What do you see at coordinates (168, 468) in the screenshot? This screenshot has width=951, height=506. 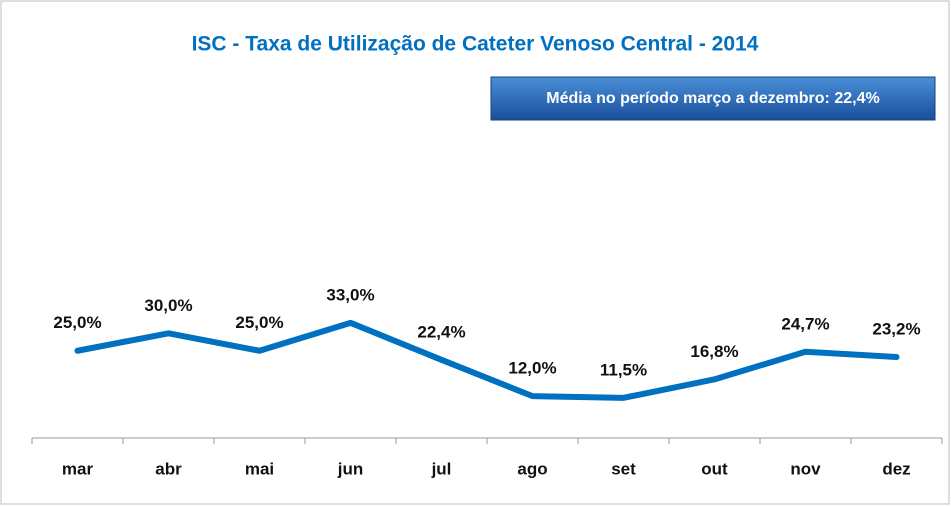 I see `x-tick-label: abr` at bounding box center [168, 468].